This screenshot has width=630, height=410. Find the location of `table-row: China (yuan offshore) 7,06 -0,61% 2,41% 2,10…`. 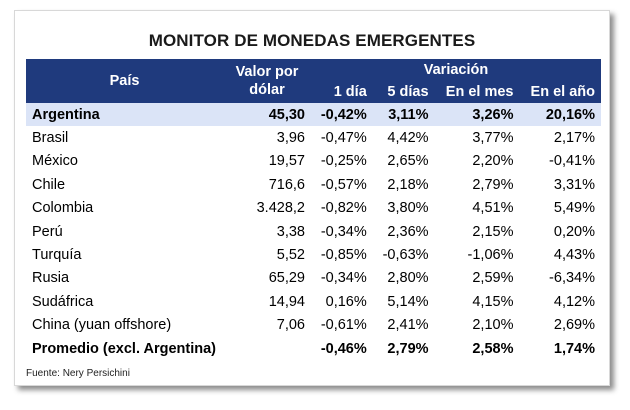

table-row: China (yuan offshore) 7,06 -0,61% 2,41% 2,10… is located at coordinates (313, 325).